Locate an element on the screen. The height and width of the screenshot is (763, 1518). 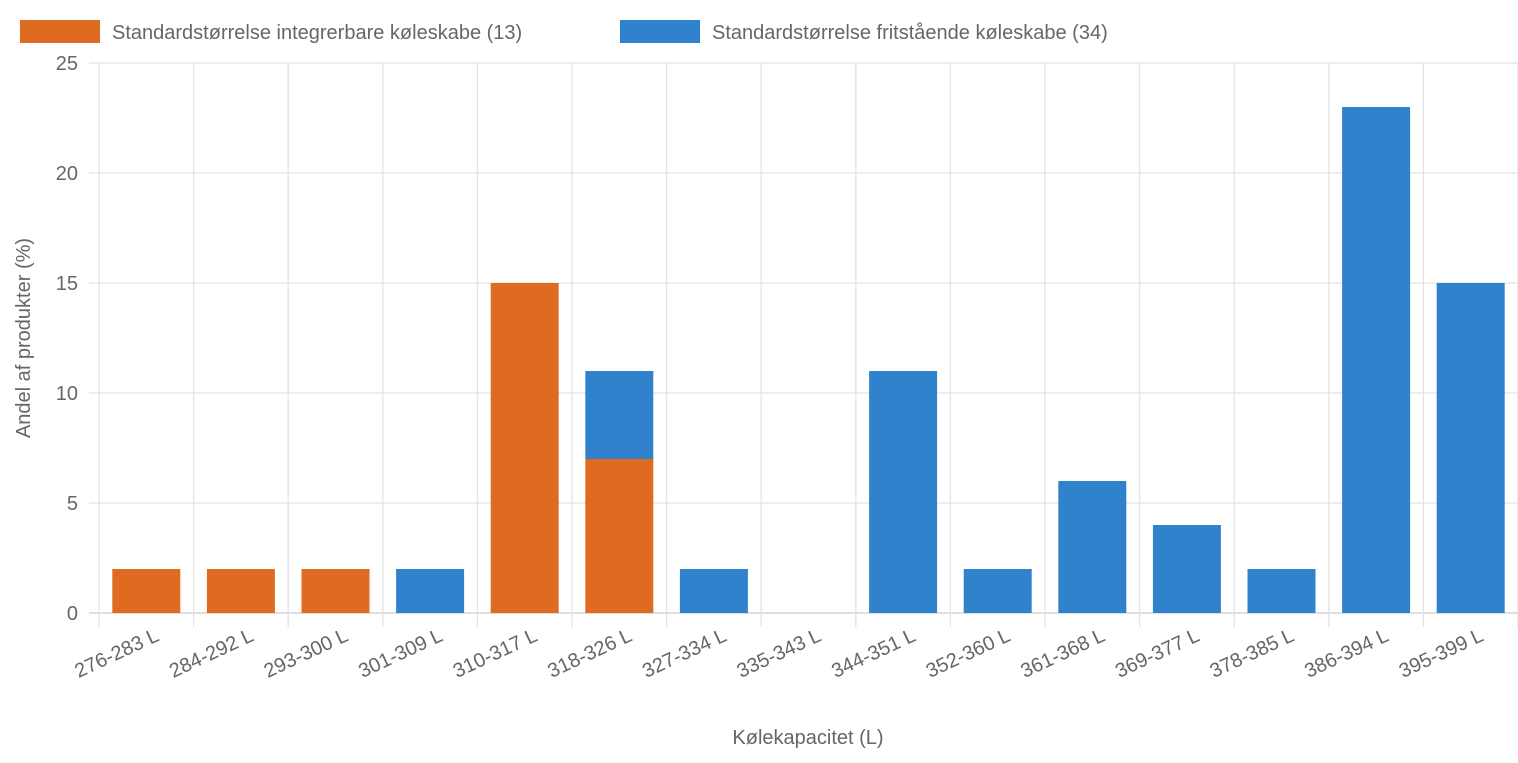
x-tick-label: 276-283 L is located at coordinates (116, 654).